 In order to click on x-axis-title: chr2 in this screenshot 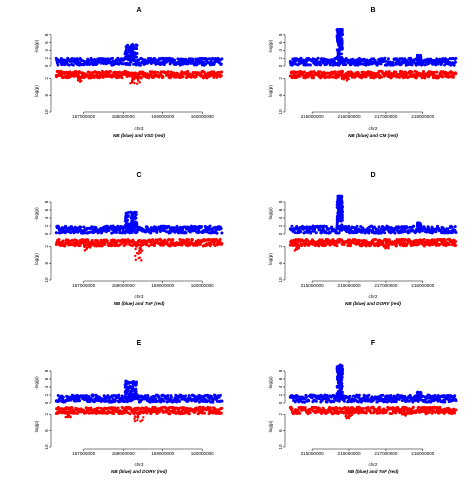, I will do `click(373, 296)`.